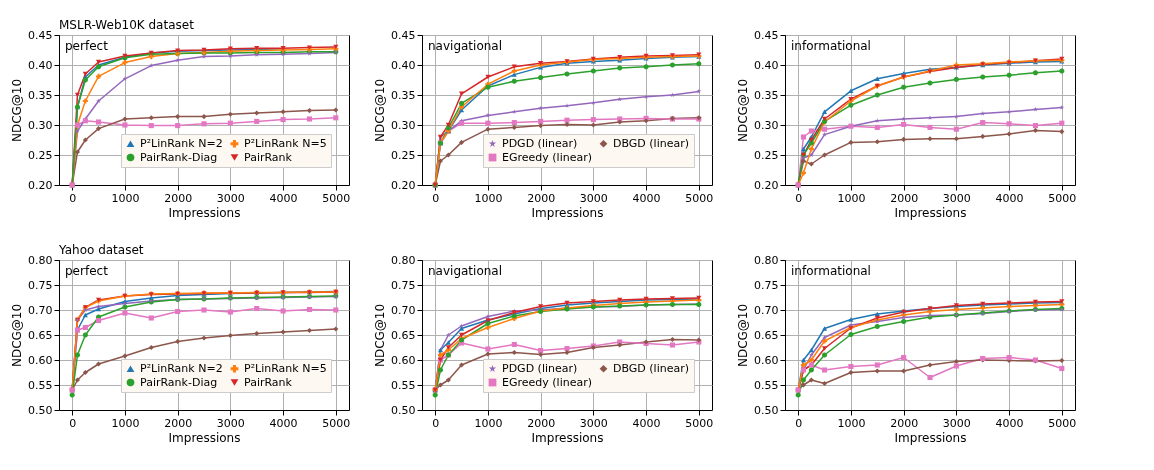 The image size is (1154, 470). I want to click on annotation: informational, so click(831, 46).